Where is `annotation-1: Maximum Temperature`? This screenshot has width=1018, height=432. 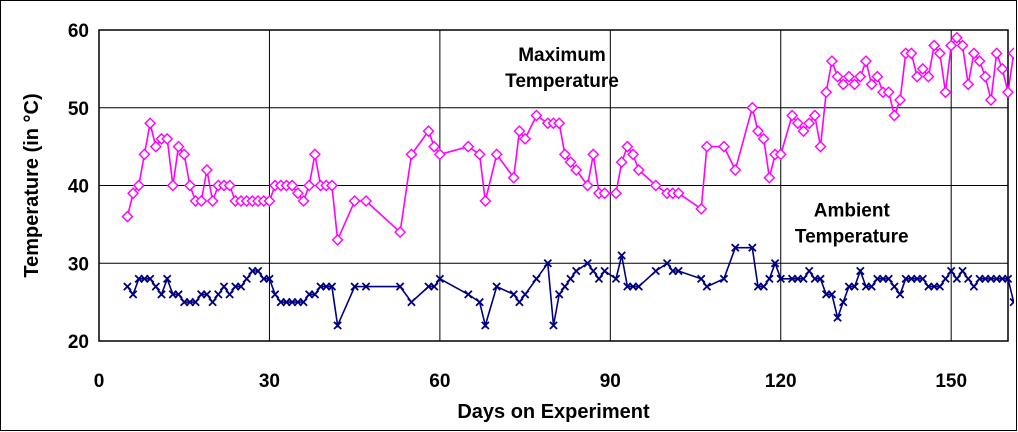
annotation-1: Maximum Temperature is located at coordinates (562, 68).